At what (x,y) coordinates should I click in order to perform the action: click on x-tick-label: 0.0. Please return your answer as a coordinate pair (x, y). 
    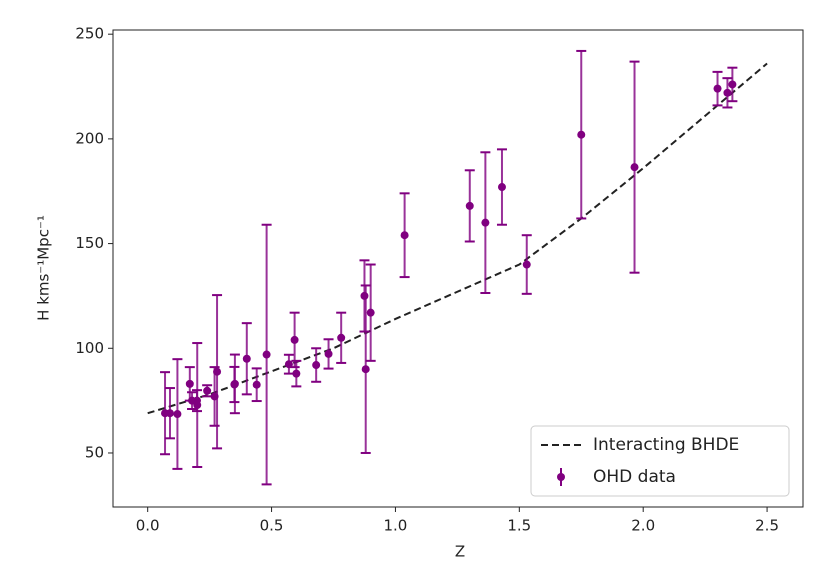
    Looking at the image, I should click on (148, 526).